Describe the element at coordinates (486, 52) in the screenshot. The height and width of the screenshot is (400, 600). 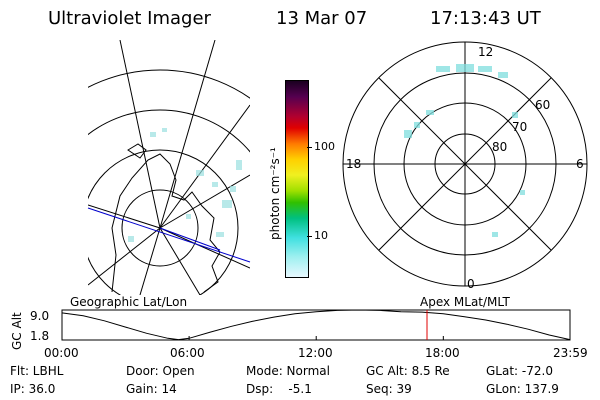
I see `mlt-label-12: 12` at that location.